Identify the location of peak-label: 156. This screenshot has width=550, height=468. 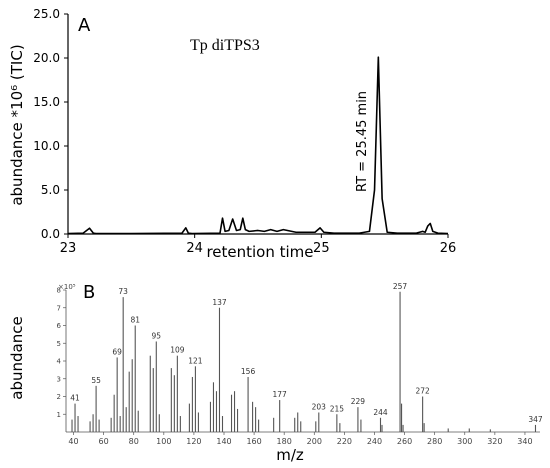
(248, 371).